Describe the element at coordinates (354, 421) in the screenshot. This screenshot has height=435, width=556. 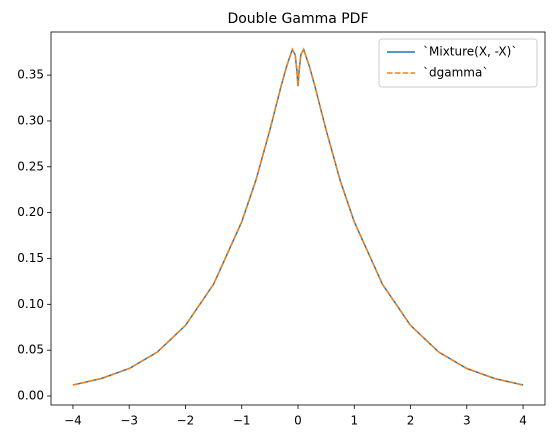
I see `x-tick-label: 1` at that location.